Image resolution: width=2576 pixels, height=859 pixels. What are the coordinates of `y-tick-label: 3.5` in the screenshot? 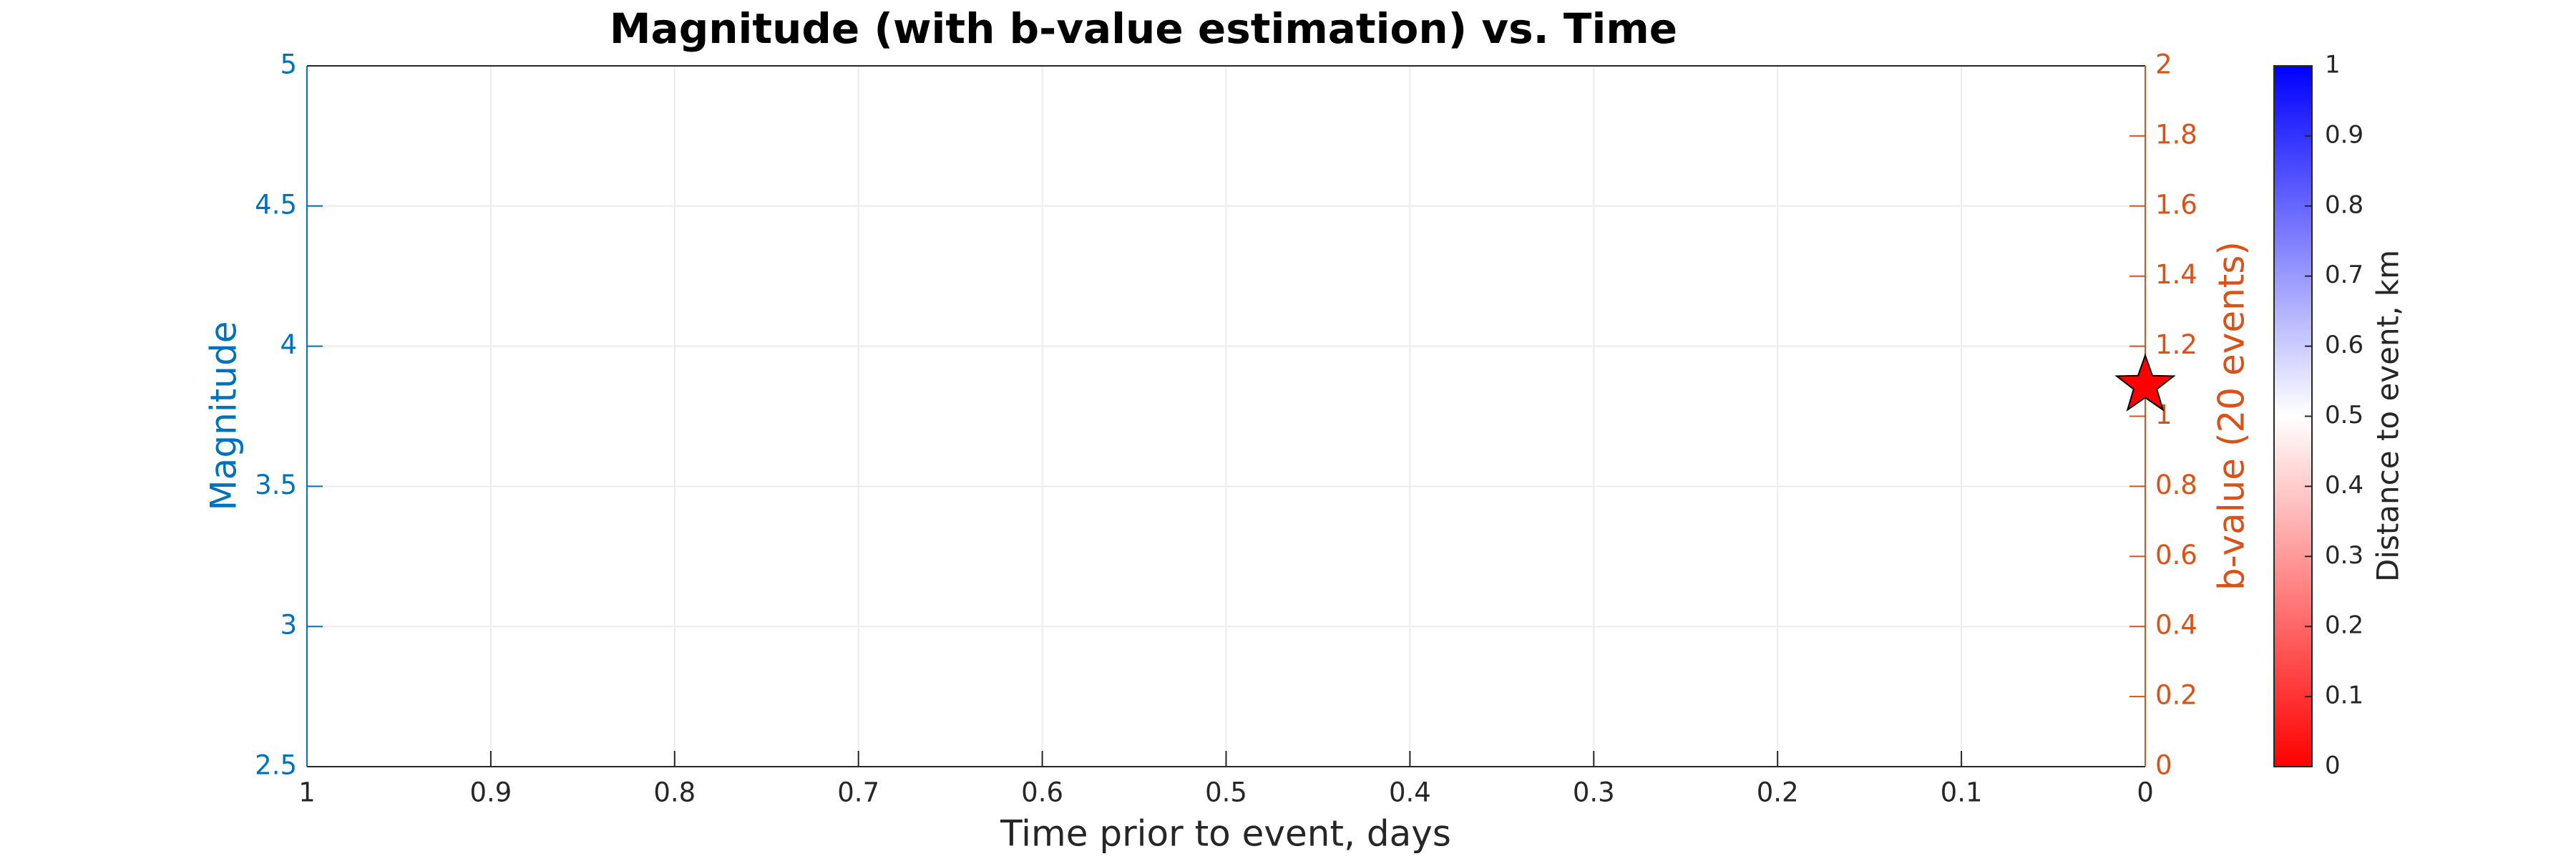 It's located at (276, 485).